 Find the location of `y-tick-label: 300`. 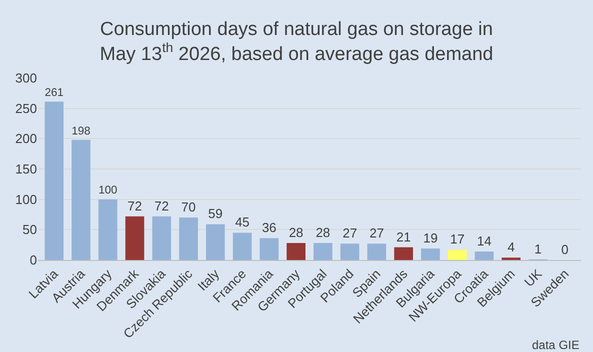

y-tick-label: 300 is located at coordinates (26, 78).